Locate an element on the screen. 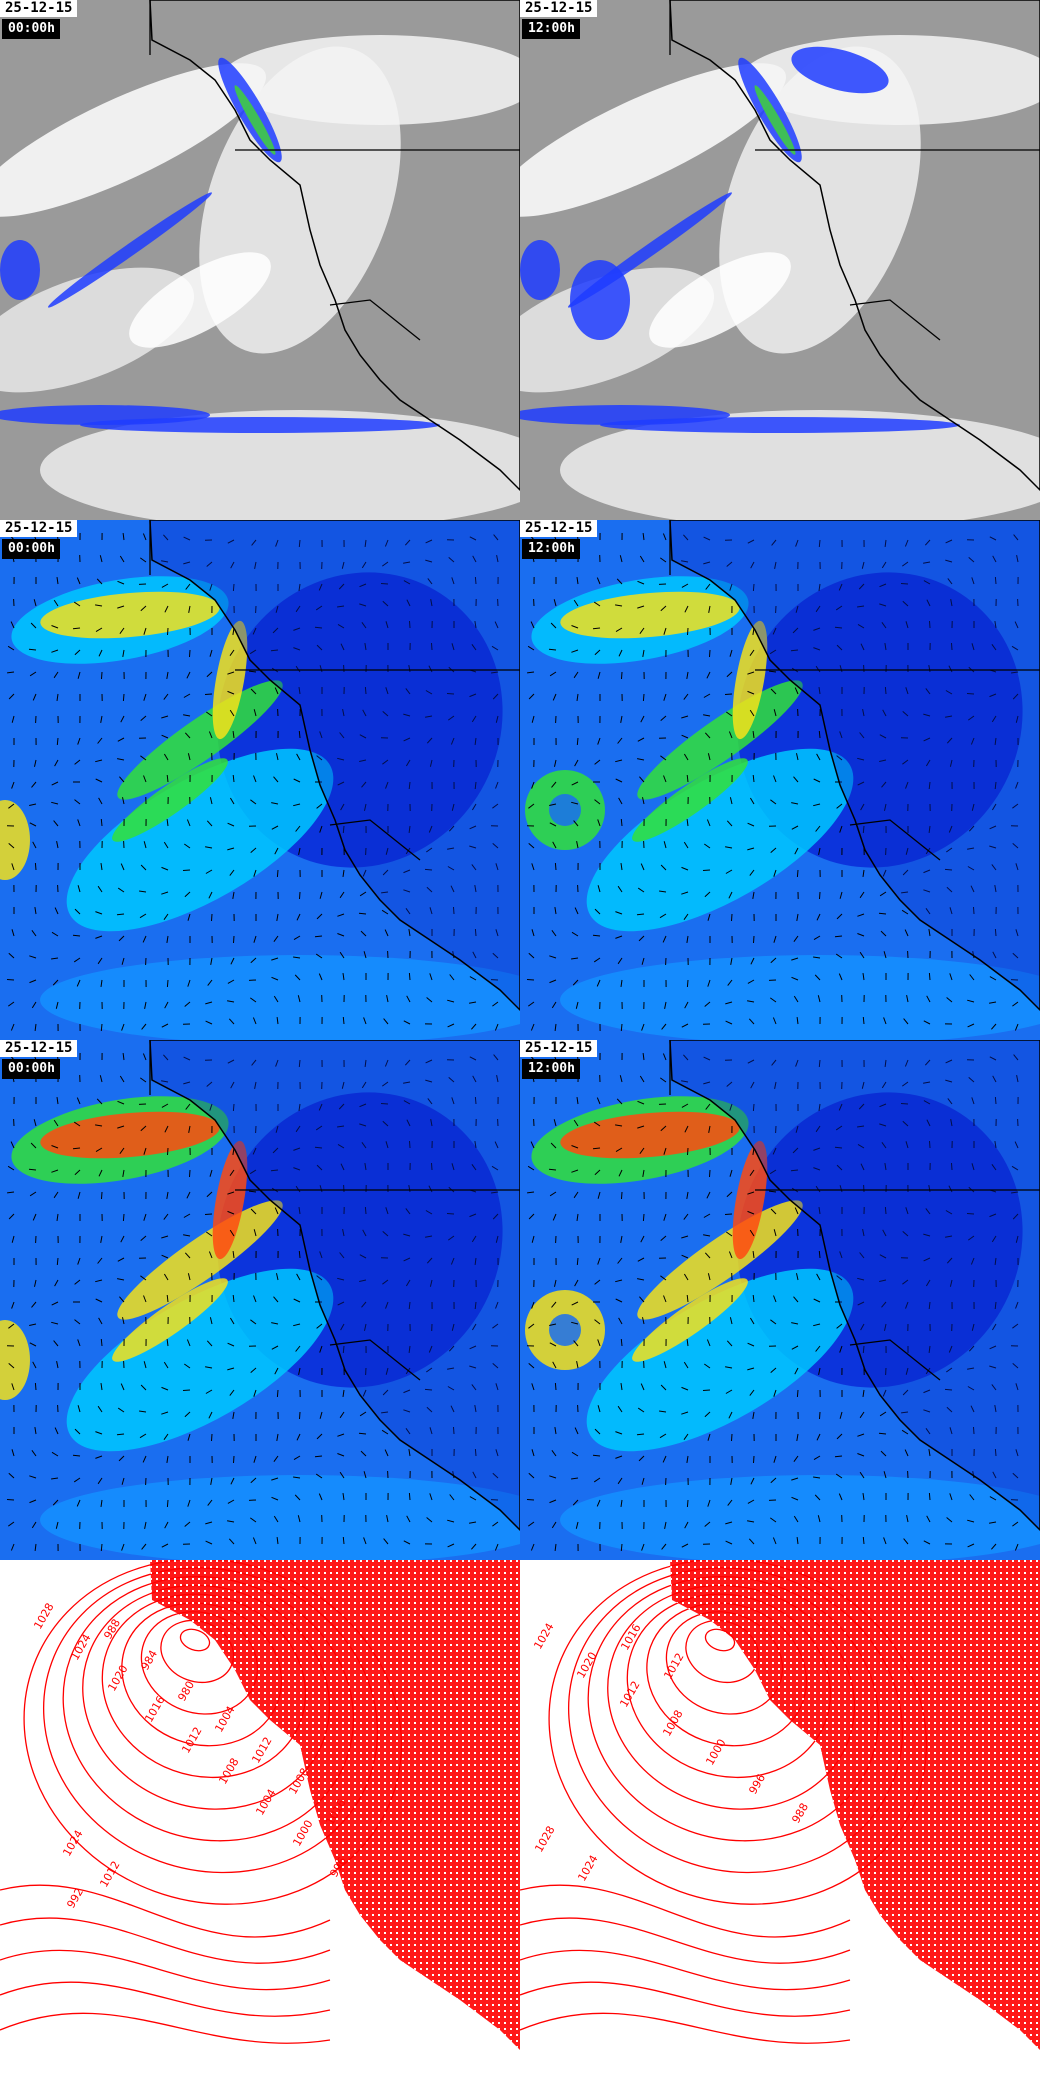  isobar-line is located at coordinates (165, 1940).